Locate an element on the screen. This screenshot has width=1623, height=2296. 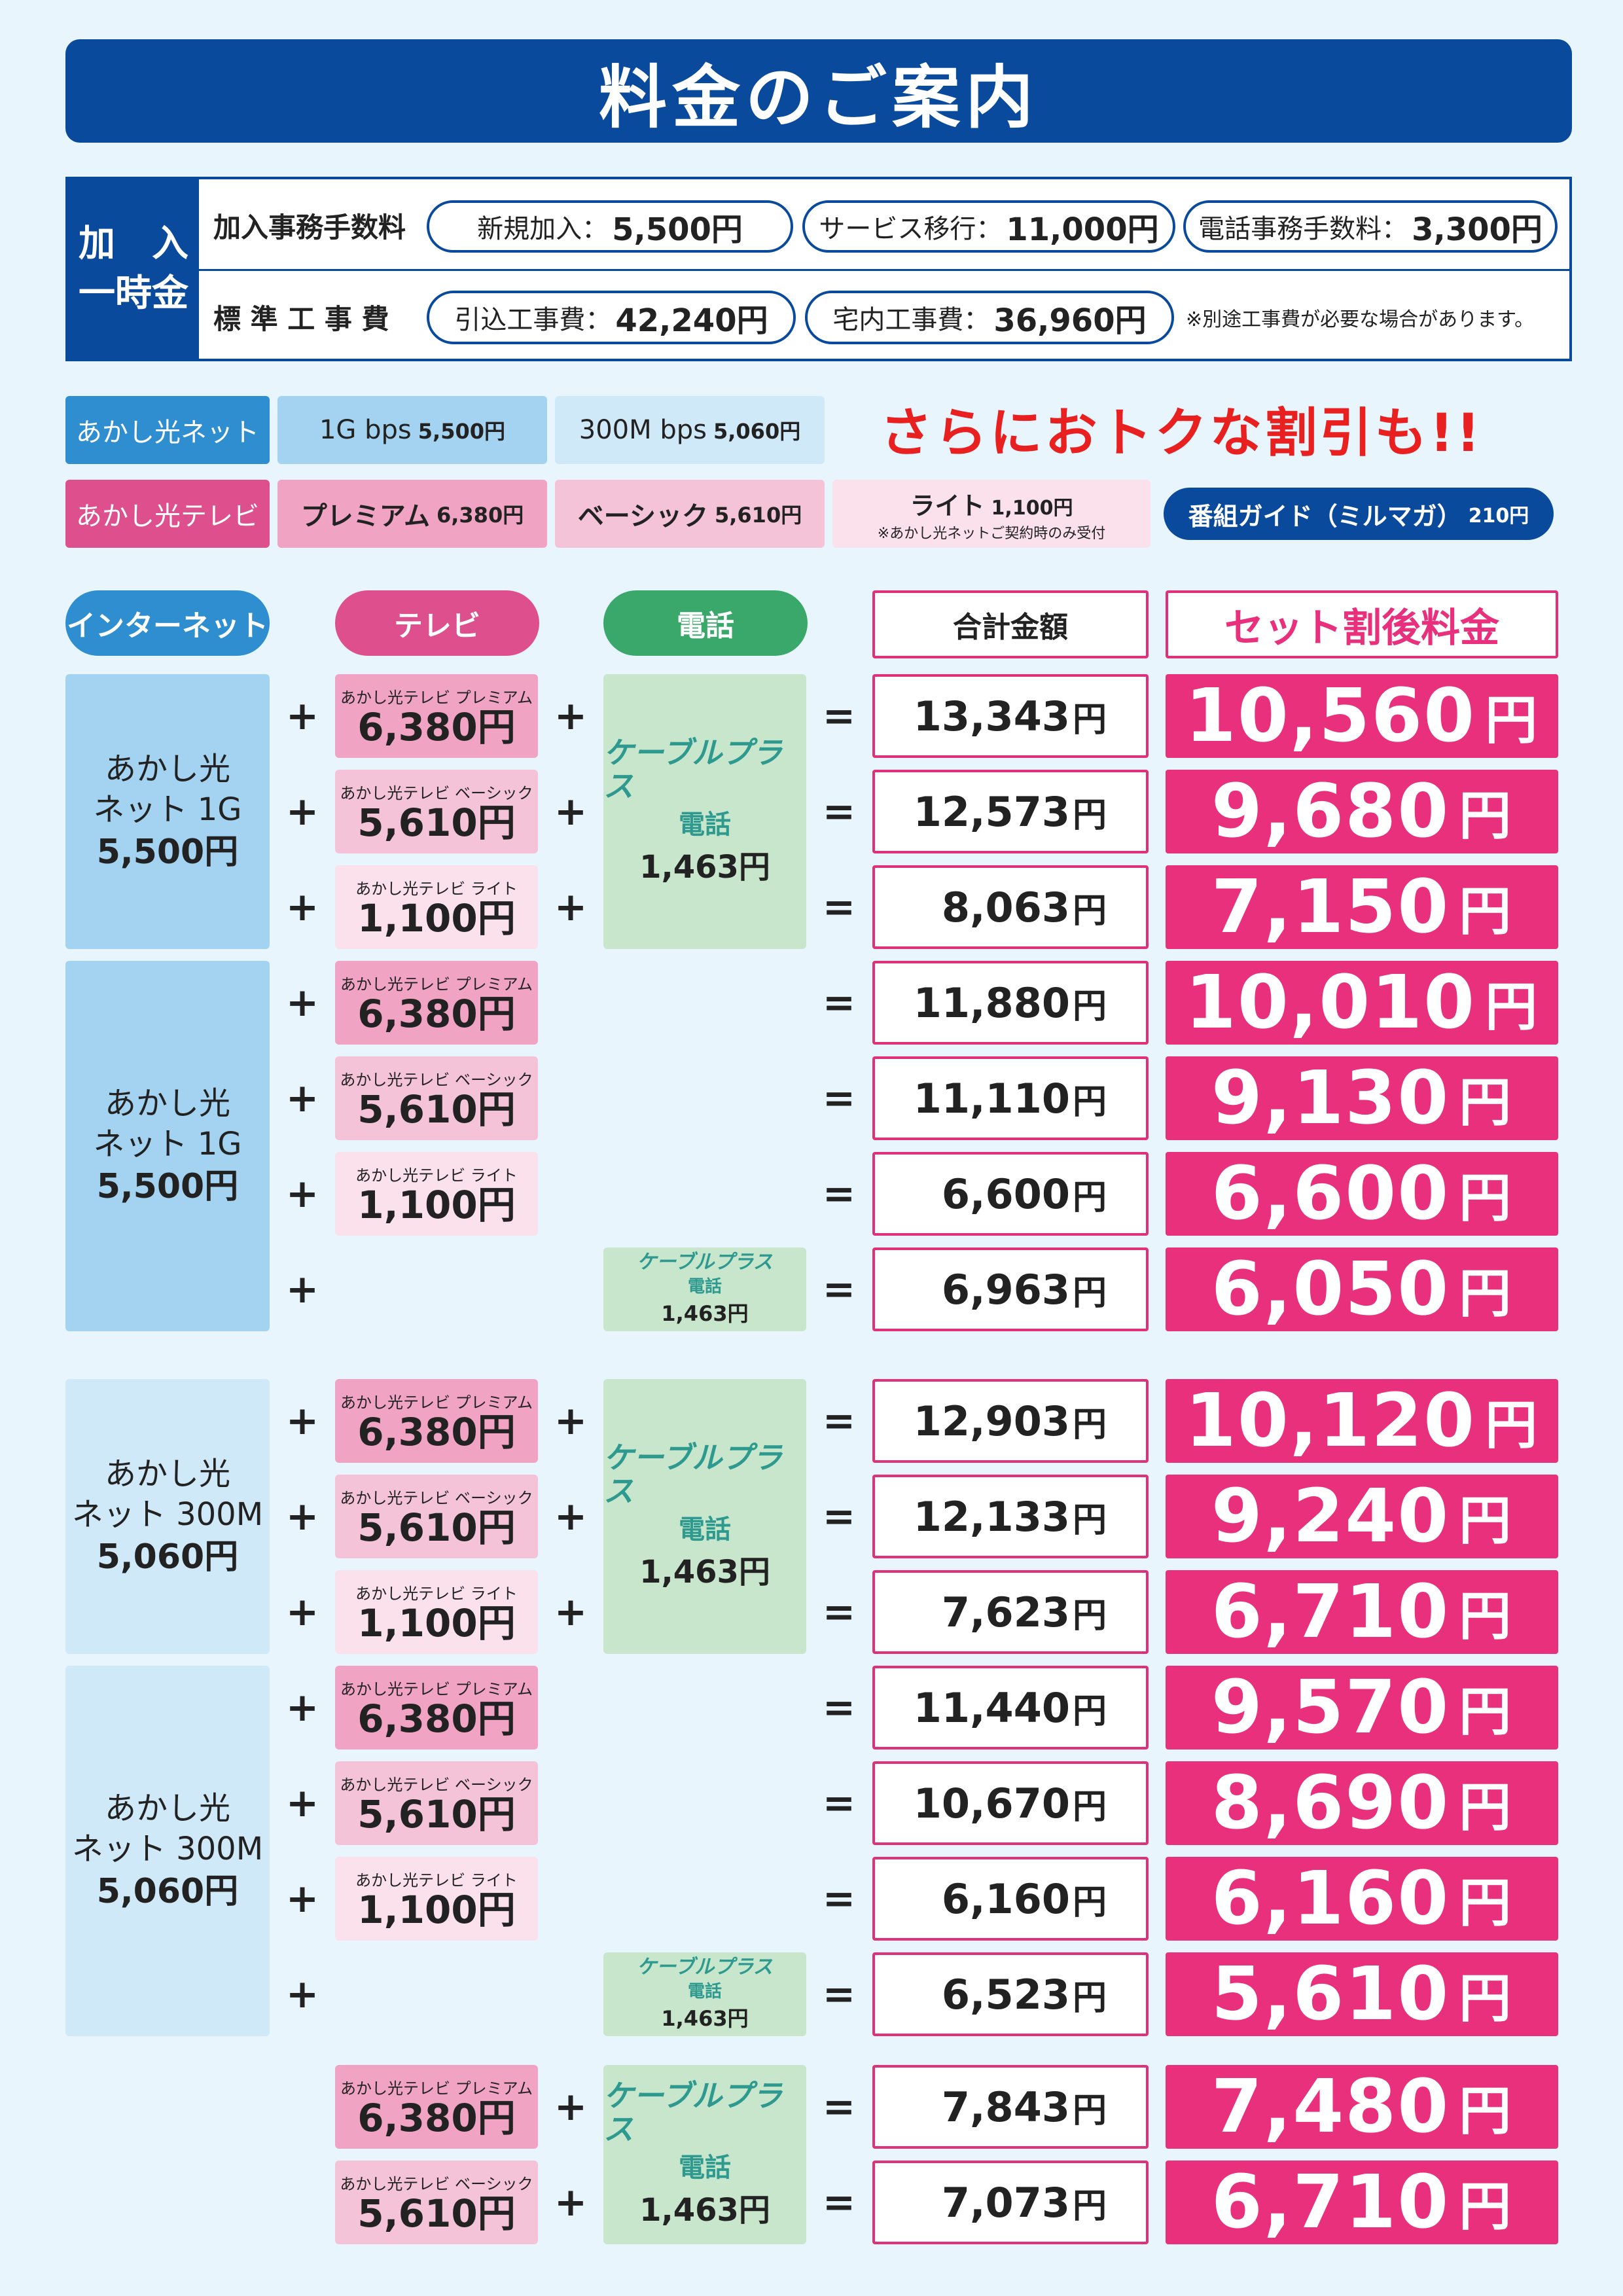
internet-plan-block: あかし光 ネット 300M 5,060円 is located at coordinates (167, 1851).